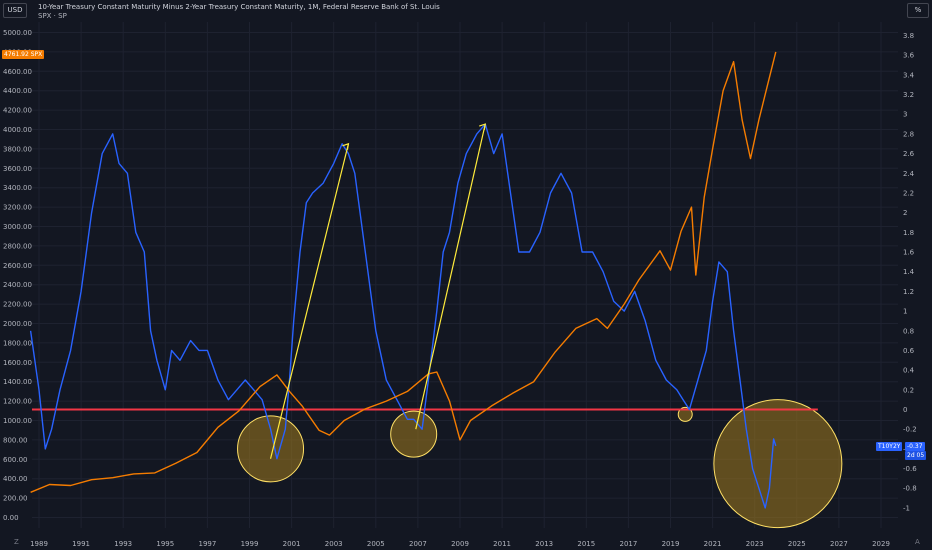  Describe the element at coordinates (909, 174) in the screenshot. I see `right-tick-label: 2.4` at that location.